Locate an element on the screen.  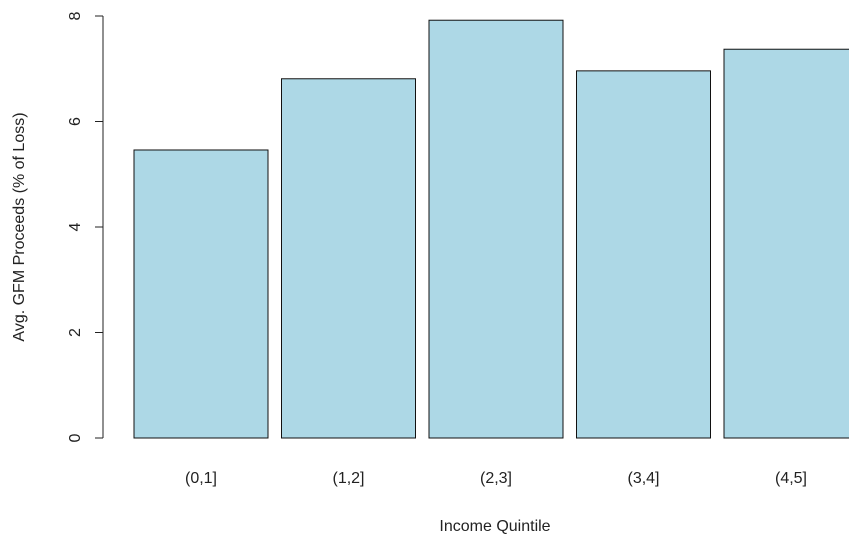
y-tick-label: 4 is located at coordinates (75, 226).